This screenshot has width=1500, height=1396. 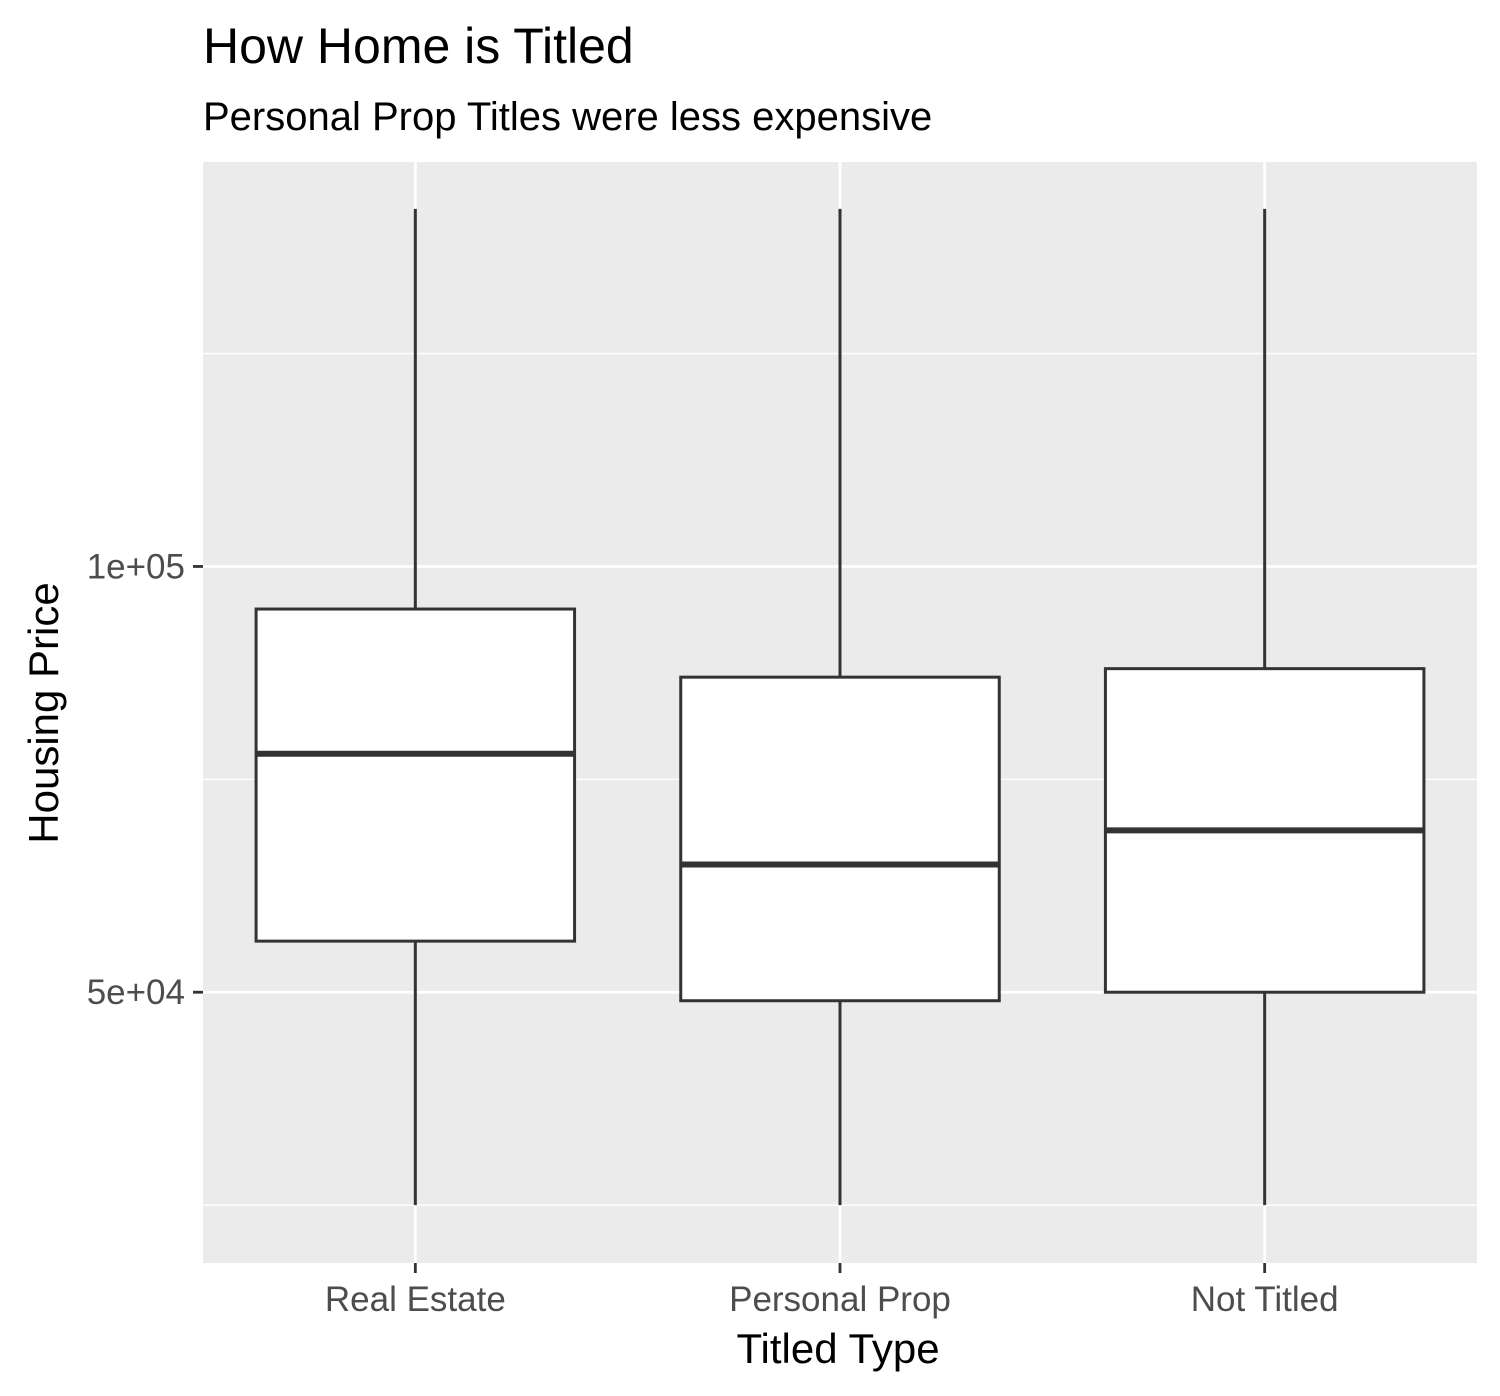 What do you see at coordinates (418, 46) in the screenshot?
I see `chart-title: How Home is Titled` at bounding box center [418, 46].